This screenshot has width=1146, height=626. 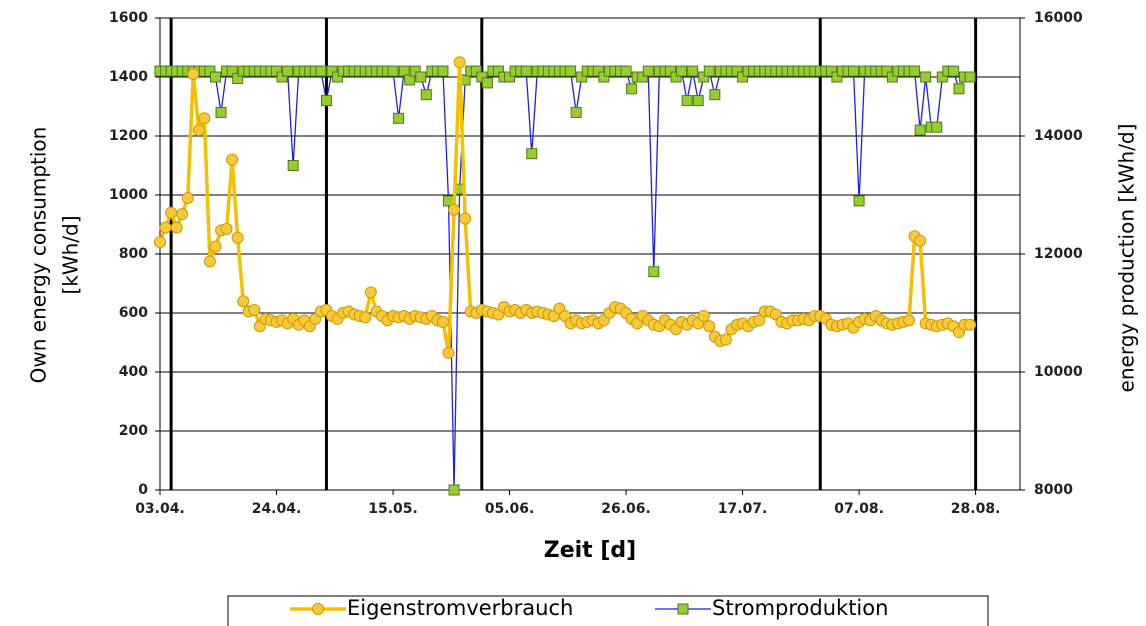 I want to click on x-tick-label: 03.04., so click(x=160, y=509).